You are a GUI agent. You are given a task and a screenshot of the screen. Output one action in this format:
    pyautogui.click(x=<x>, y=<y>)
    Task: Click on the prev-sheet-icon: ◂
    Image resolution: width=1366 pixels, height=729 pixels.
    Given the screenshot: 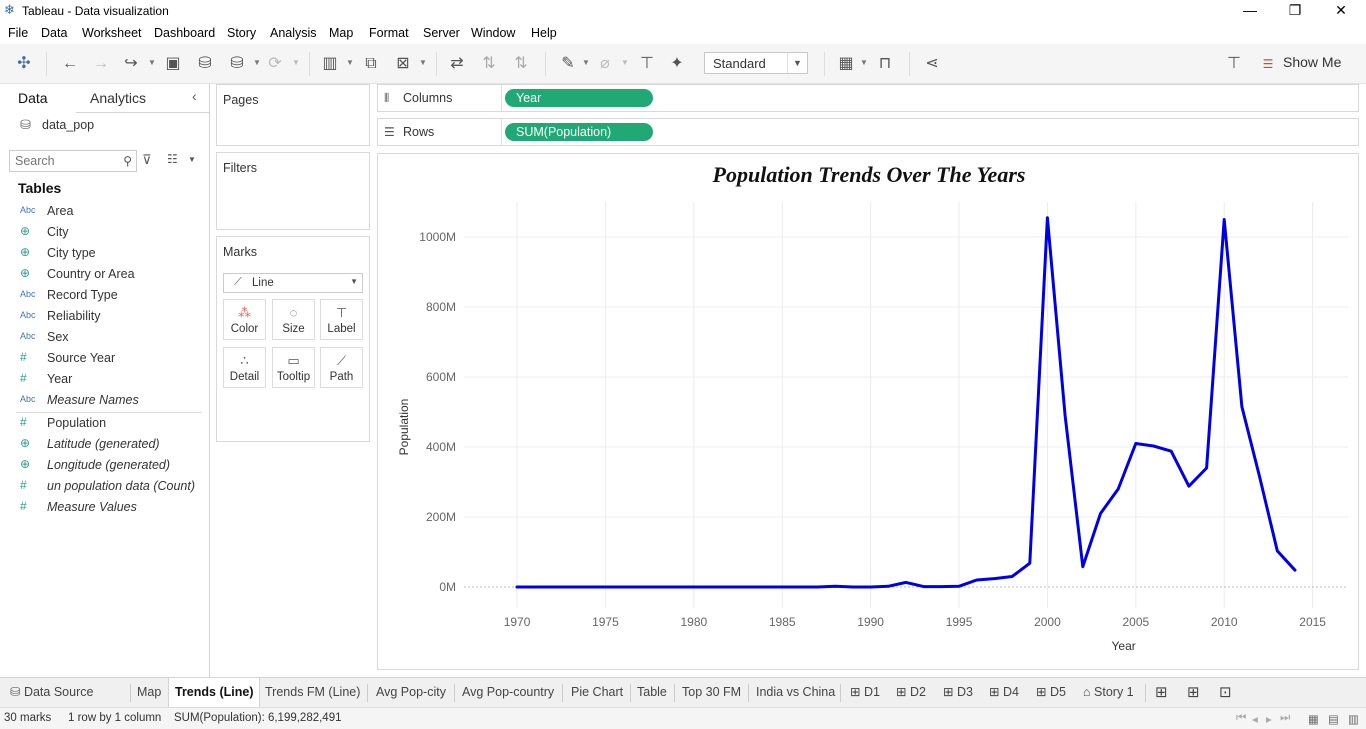 What is the action you would take?
    pyautogui.click(x=1255, y=720)
    